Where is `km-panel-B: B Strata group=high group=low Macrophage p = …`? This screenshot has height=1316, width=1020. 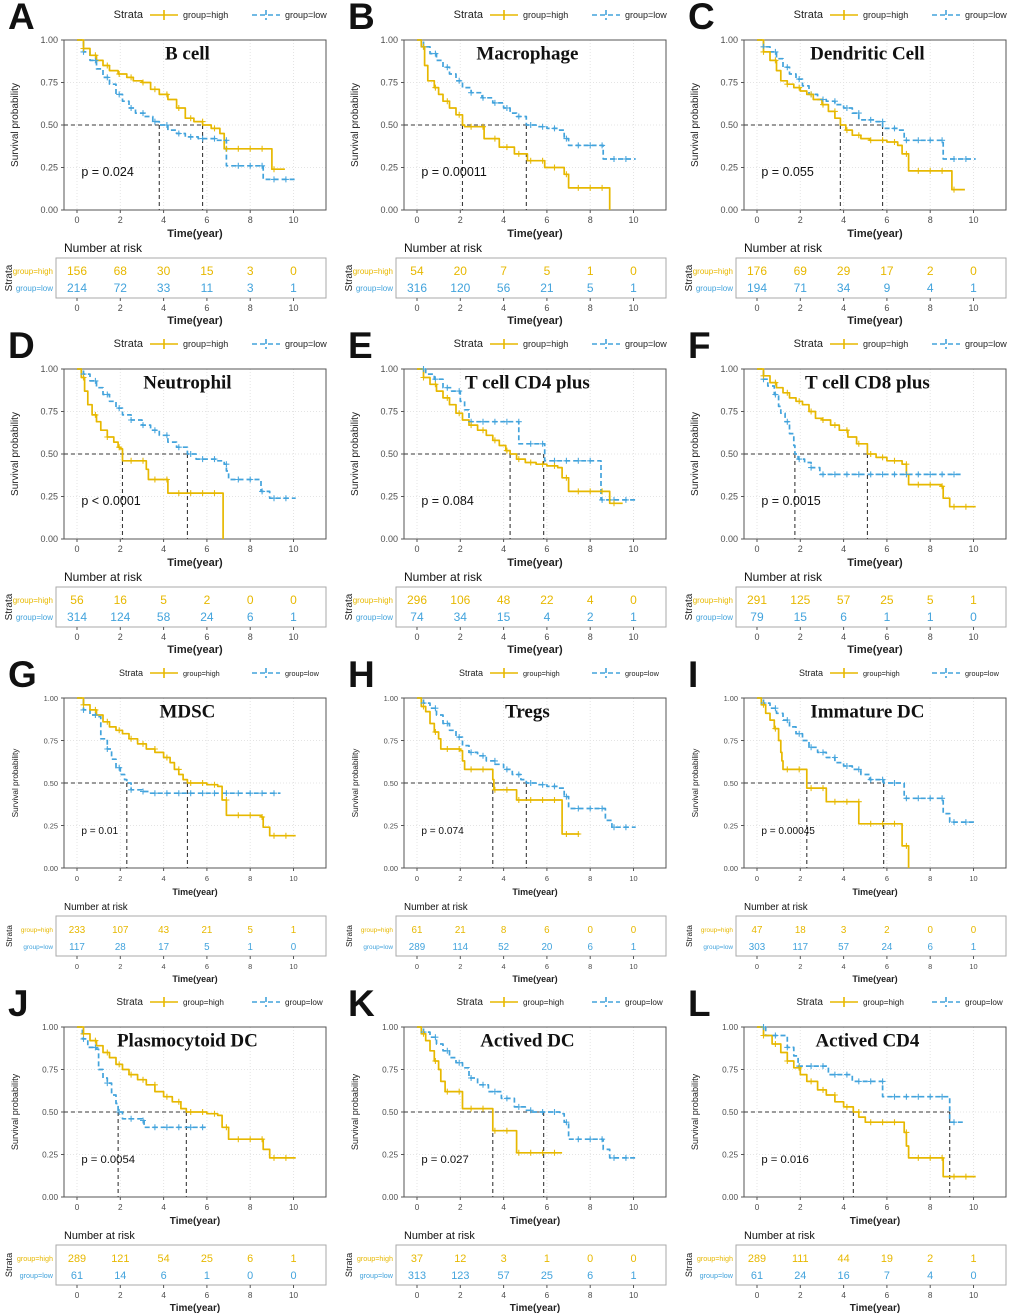 km-panel-B: B Strata group=high group=low Macrophage p = … is located at coordinates (510, 164).